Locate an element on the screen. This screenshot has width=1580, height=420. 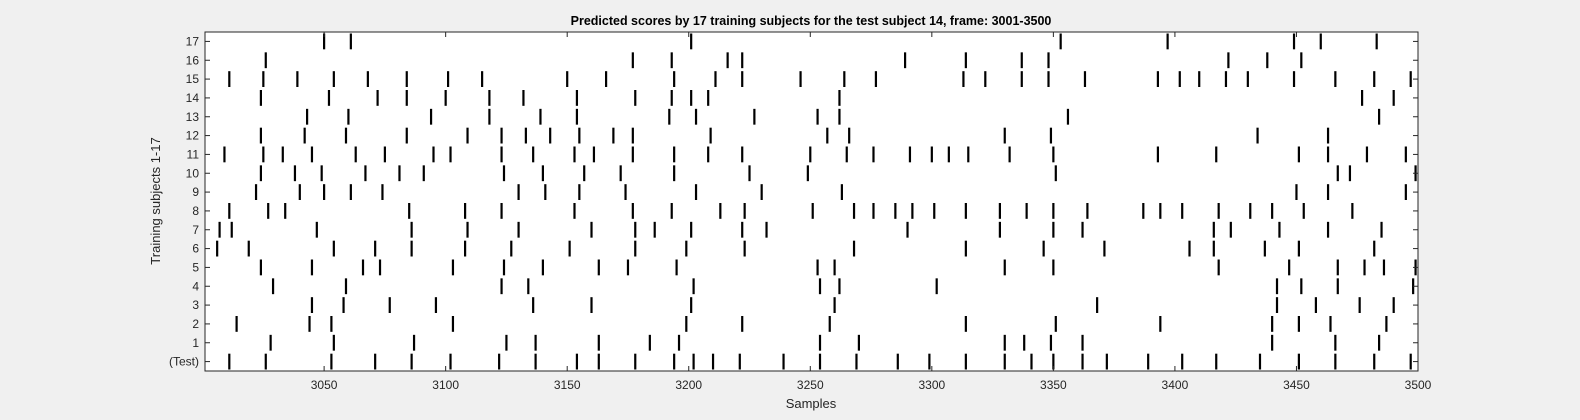
x-tick-label-9: 3500 is located at coordinates (1418, 385).